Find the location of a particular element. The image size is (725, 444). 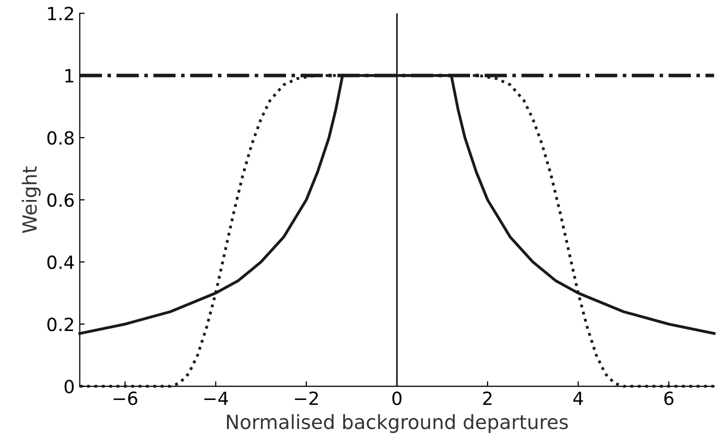

x-tick-label: −4 is located at coordinates (216, 398).